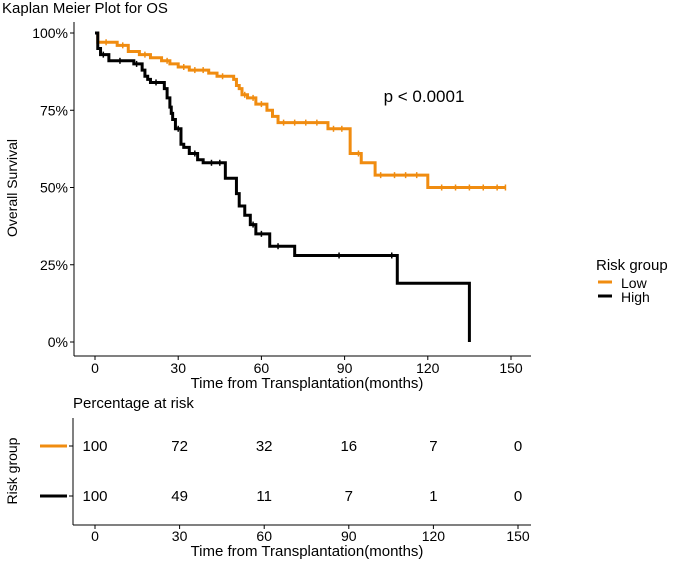 The height and width of the screenshot is (561, 685). What do you see at coordinates (264, 446) in the screenshot?
I see `risk-cell-low: 32` at bounding box center [264, 446].